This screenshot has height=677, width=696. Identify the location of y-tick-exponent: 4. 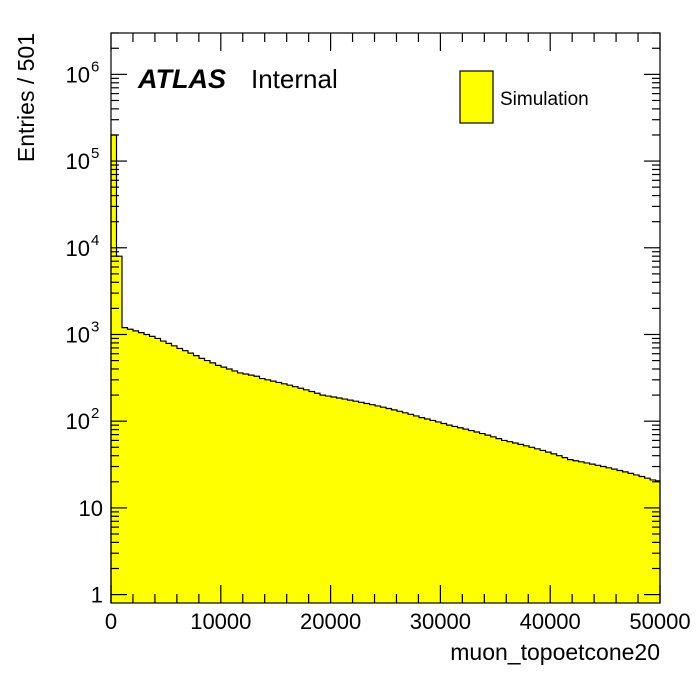
(95, 240).